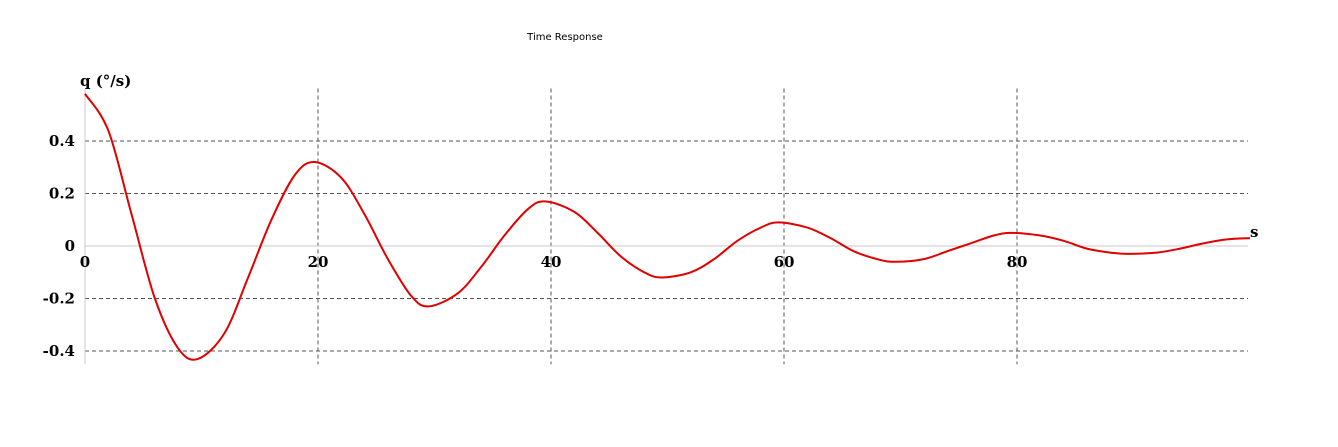 This screenshot has width=1338, height=447. What do you see at coordinates (70, 246) in the screenshot?
I see `y-tick-label: 0` at bounding box center [70, 246].